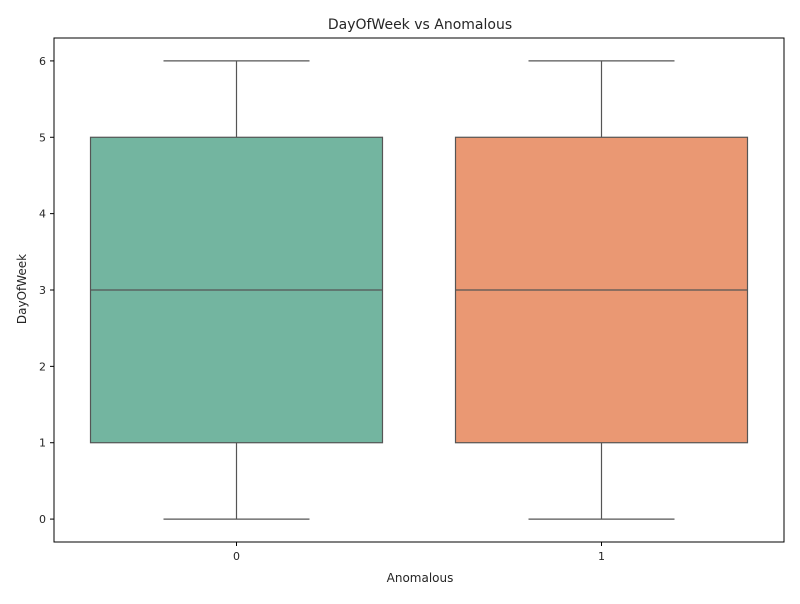  I want to click on y-tick-label: 4, so click(42, 214).